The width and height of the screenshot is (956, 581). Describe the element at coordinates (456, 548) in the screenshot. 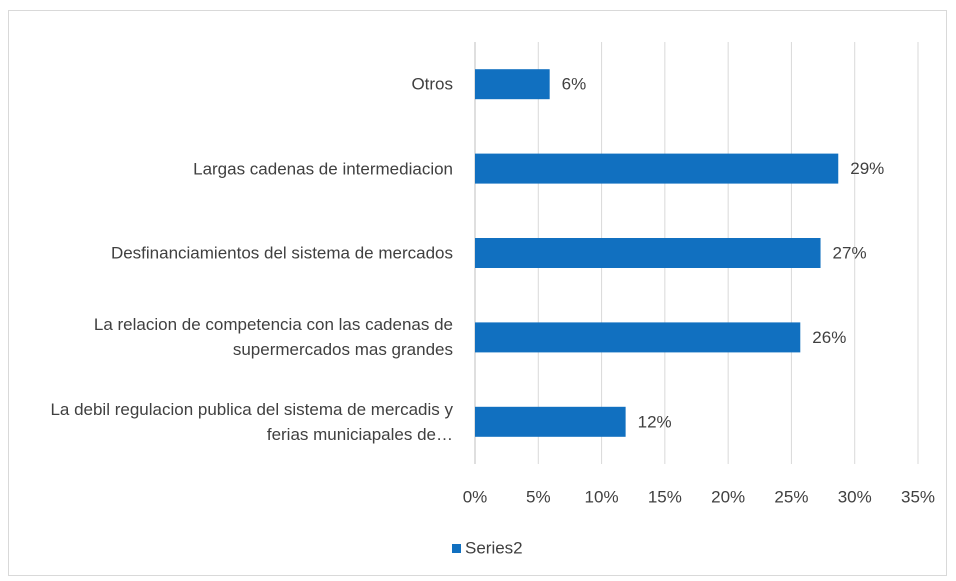

I see `legend-swatch` at that location.